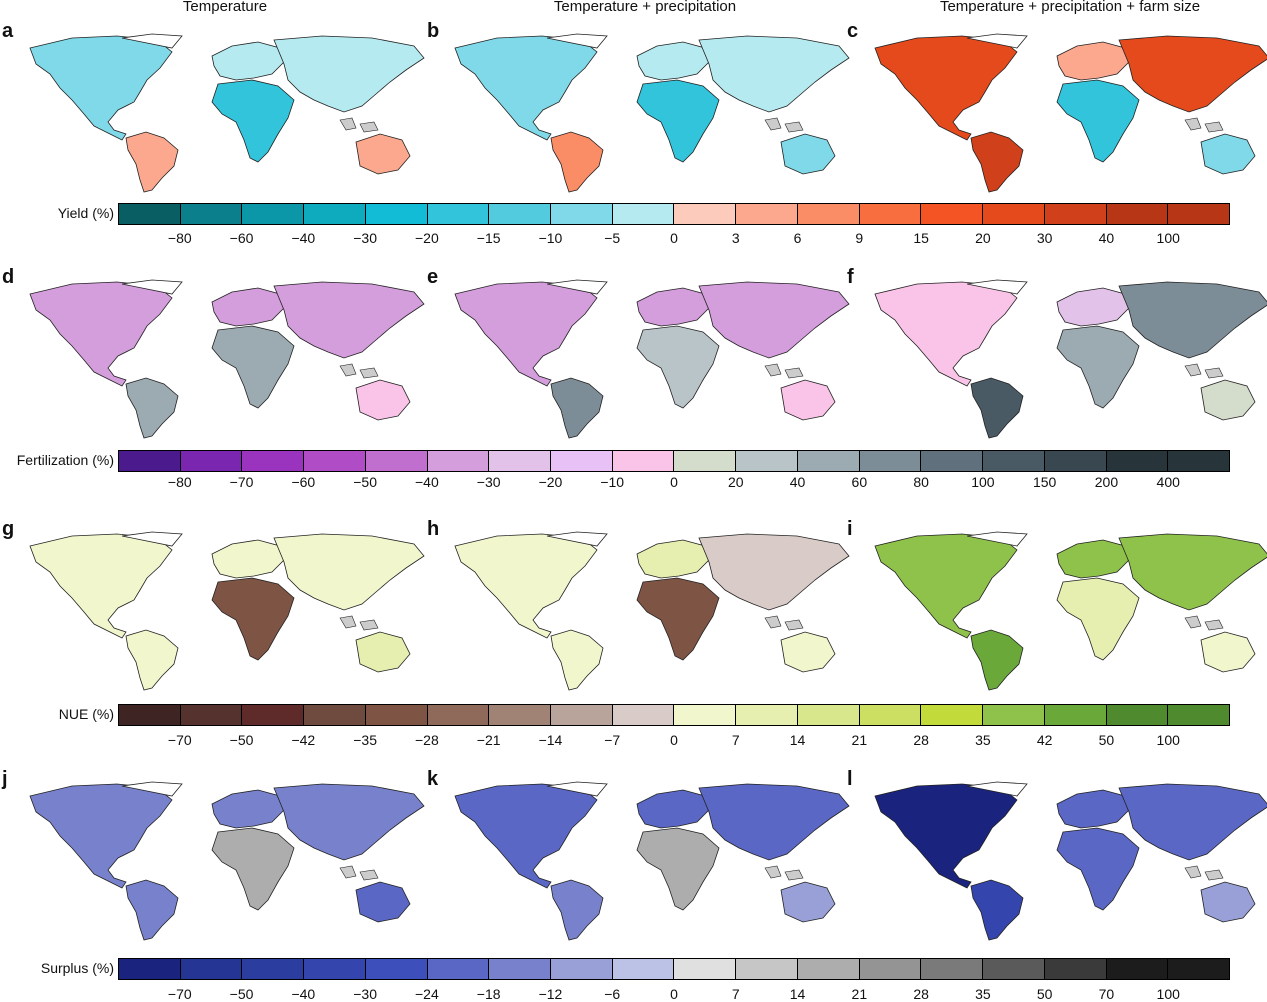  Describe the element at coordinates (735, 482) in the screenshot. I see `legend-tick-label: 20` at that location.